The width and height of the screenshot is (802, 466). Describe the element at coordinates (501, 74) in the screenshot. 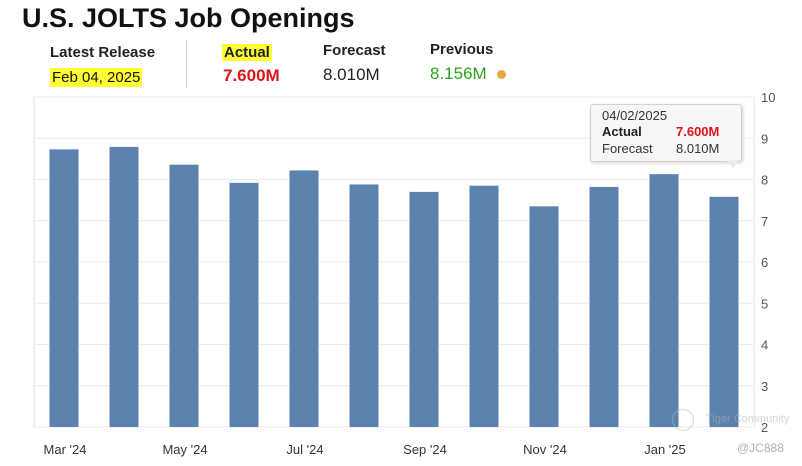

I see `previous-indicator-dot` at that location.